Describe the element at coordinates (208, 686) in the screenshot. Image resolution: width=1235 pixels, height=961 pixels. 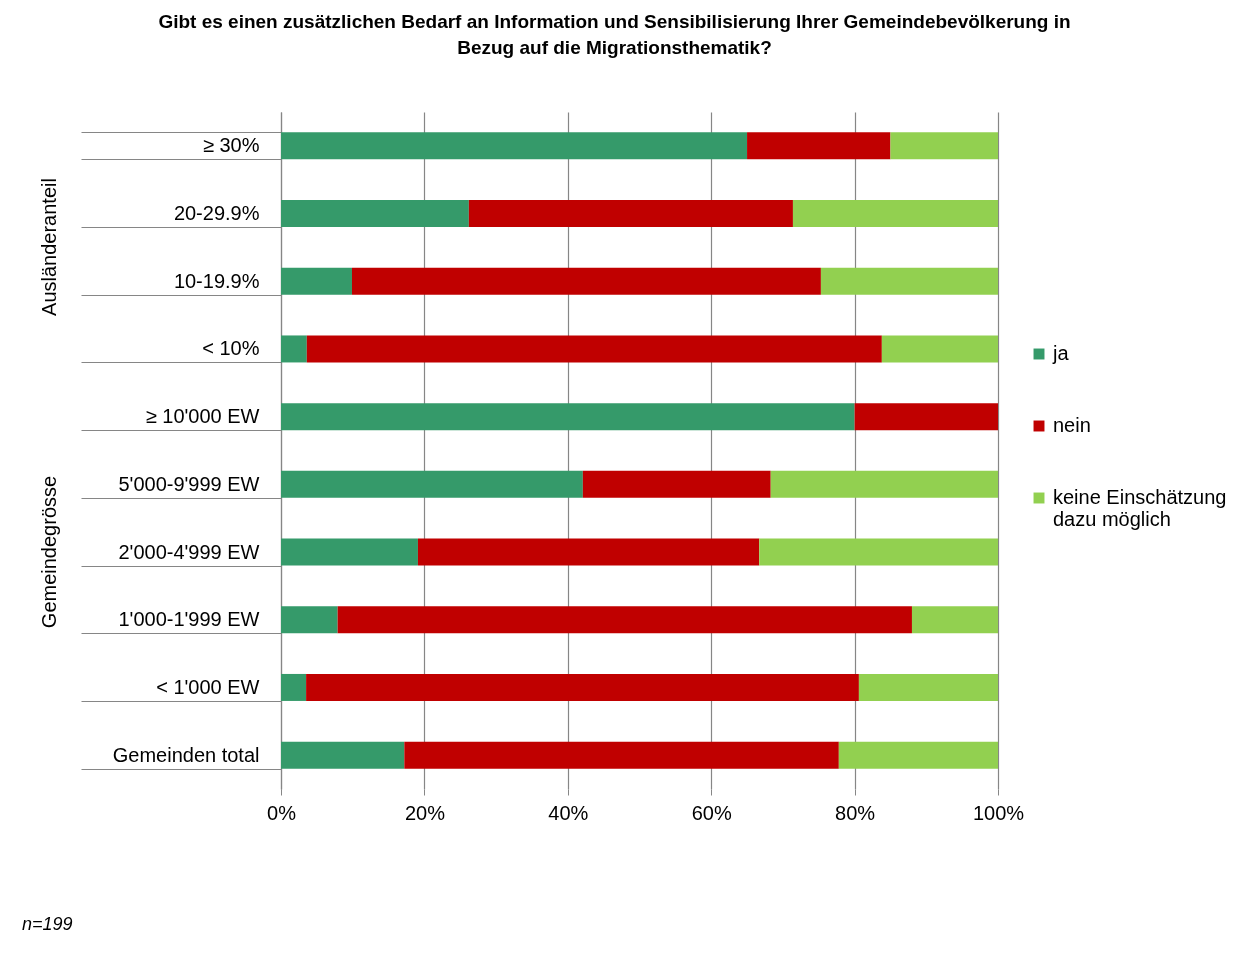
I see `y-tick-label: < 1'000 EW` at that location.